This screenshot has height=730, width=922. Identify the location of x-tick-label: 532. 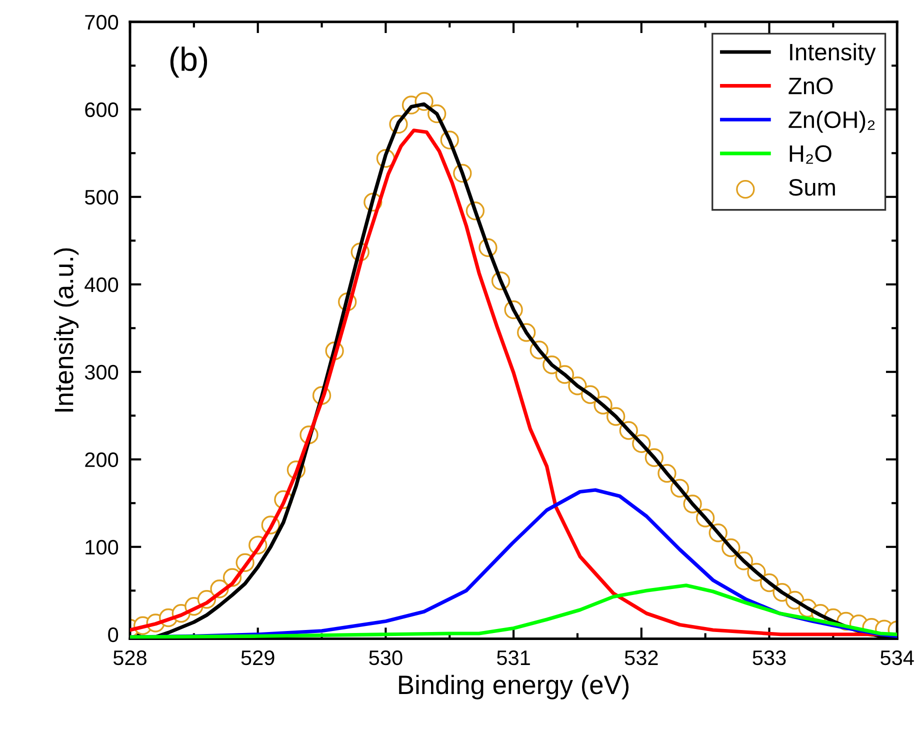
(641, 658).